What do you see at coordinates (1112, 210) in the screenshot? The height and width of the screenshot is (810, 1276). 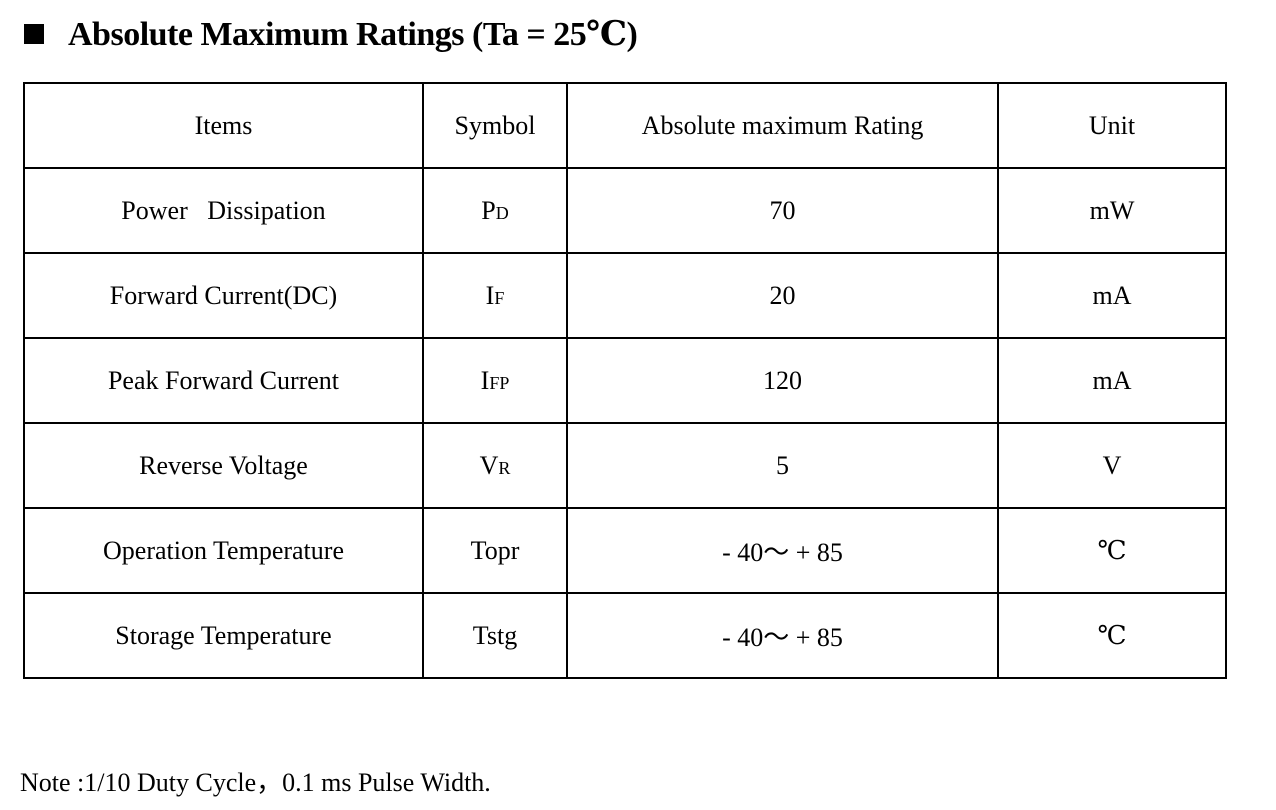 I see `unit-cell: mW` at bounding box center [1112, 210].